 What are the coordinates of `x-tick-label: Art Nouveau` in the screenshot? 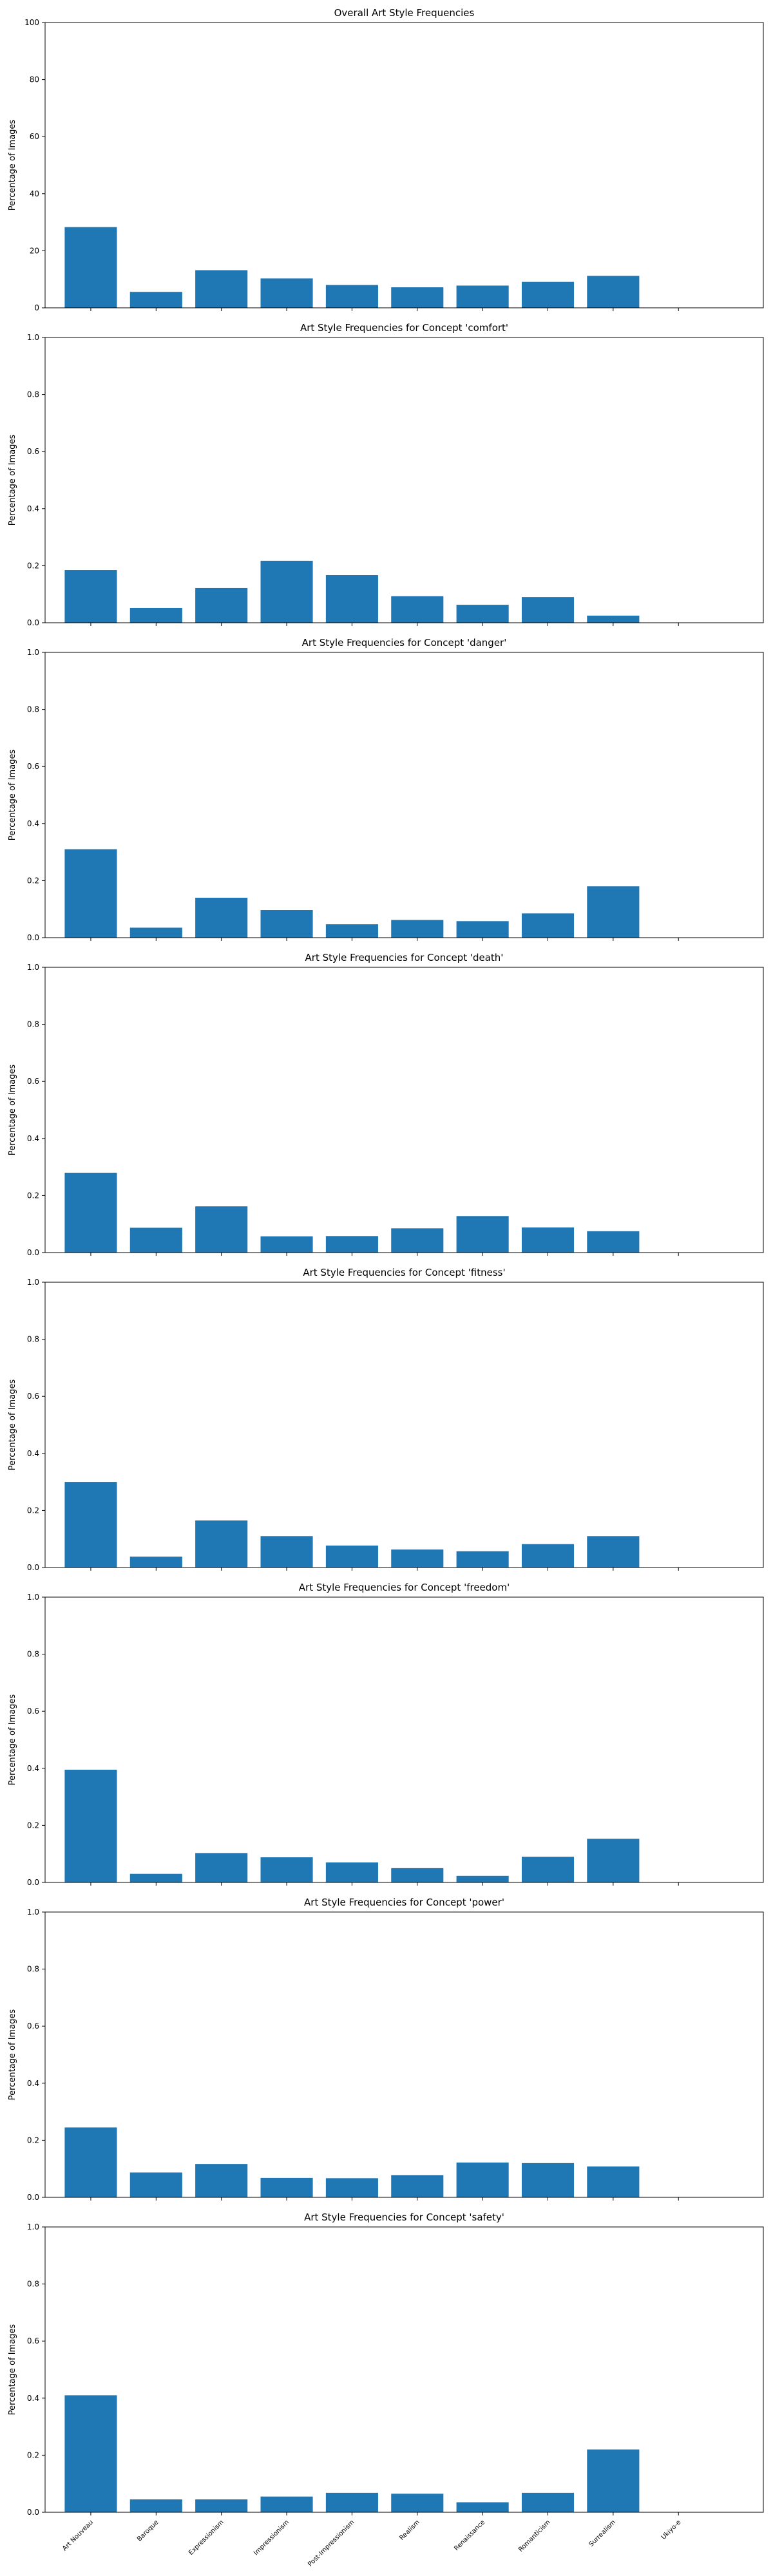 It's located at (78, 2535).